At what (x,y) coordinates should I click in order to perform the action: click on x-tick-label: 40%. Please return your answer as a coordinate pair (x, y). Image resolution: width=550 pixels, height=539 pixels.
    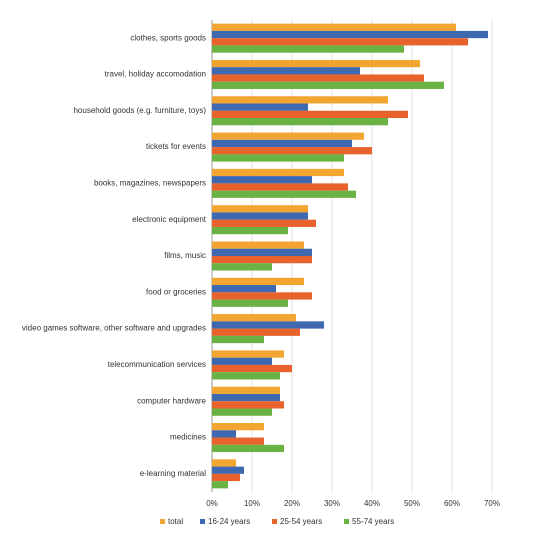
    Looking at the image, I should click on (372, 503).